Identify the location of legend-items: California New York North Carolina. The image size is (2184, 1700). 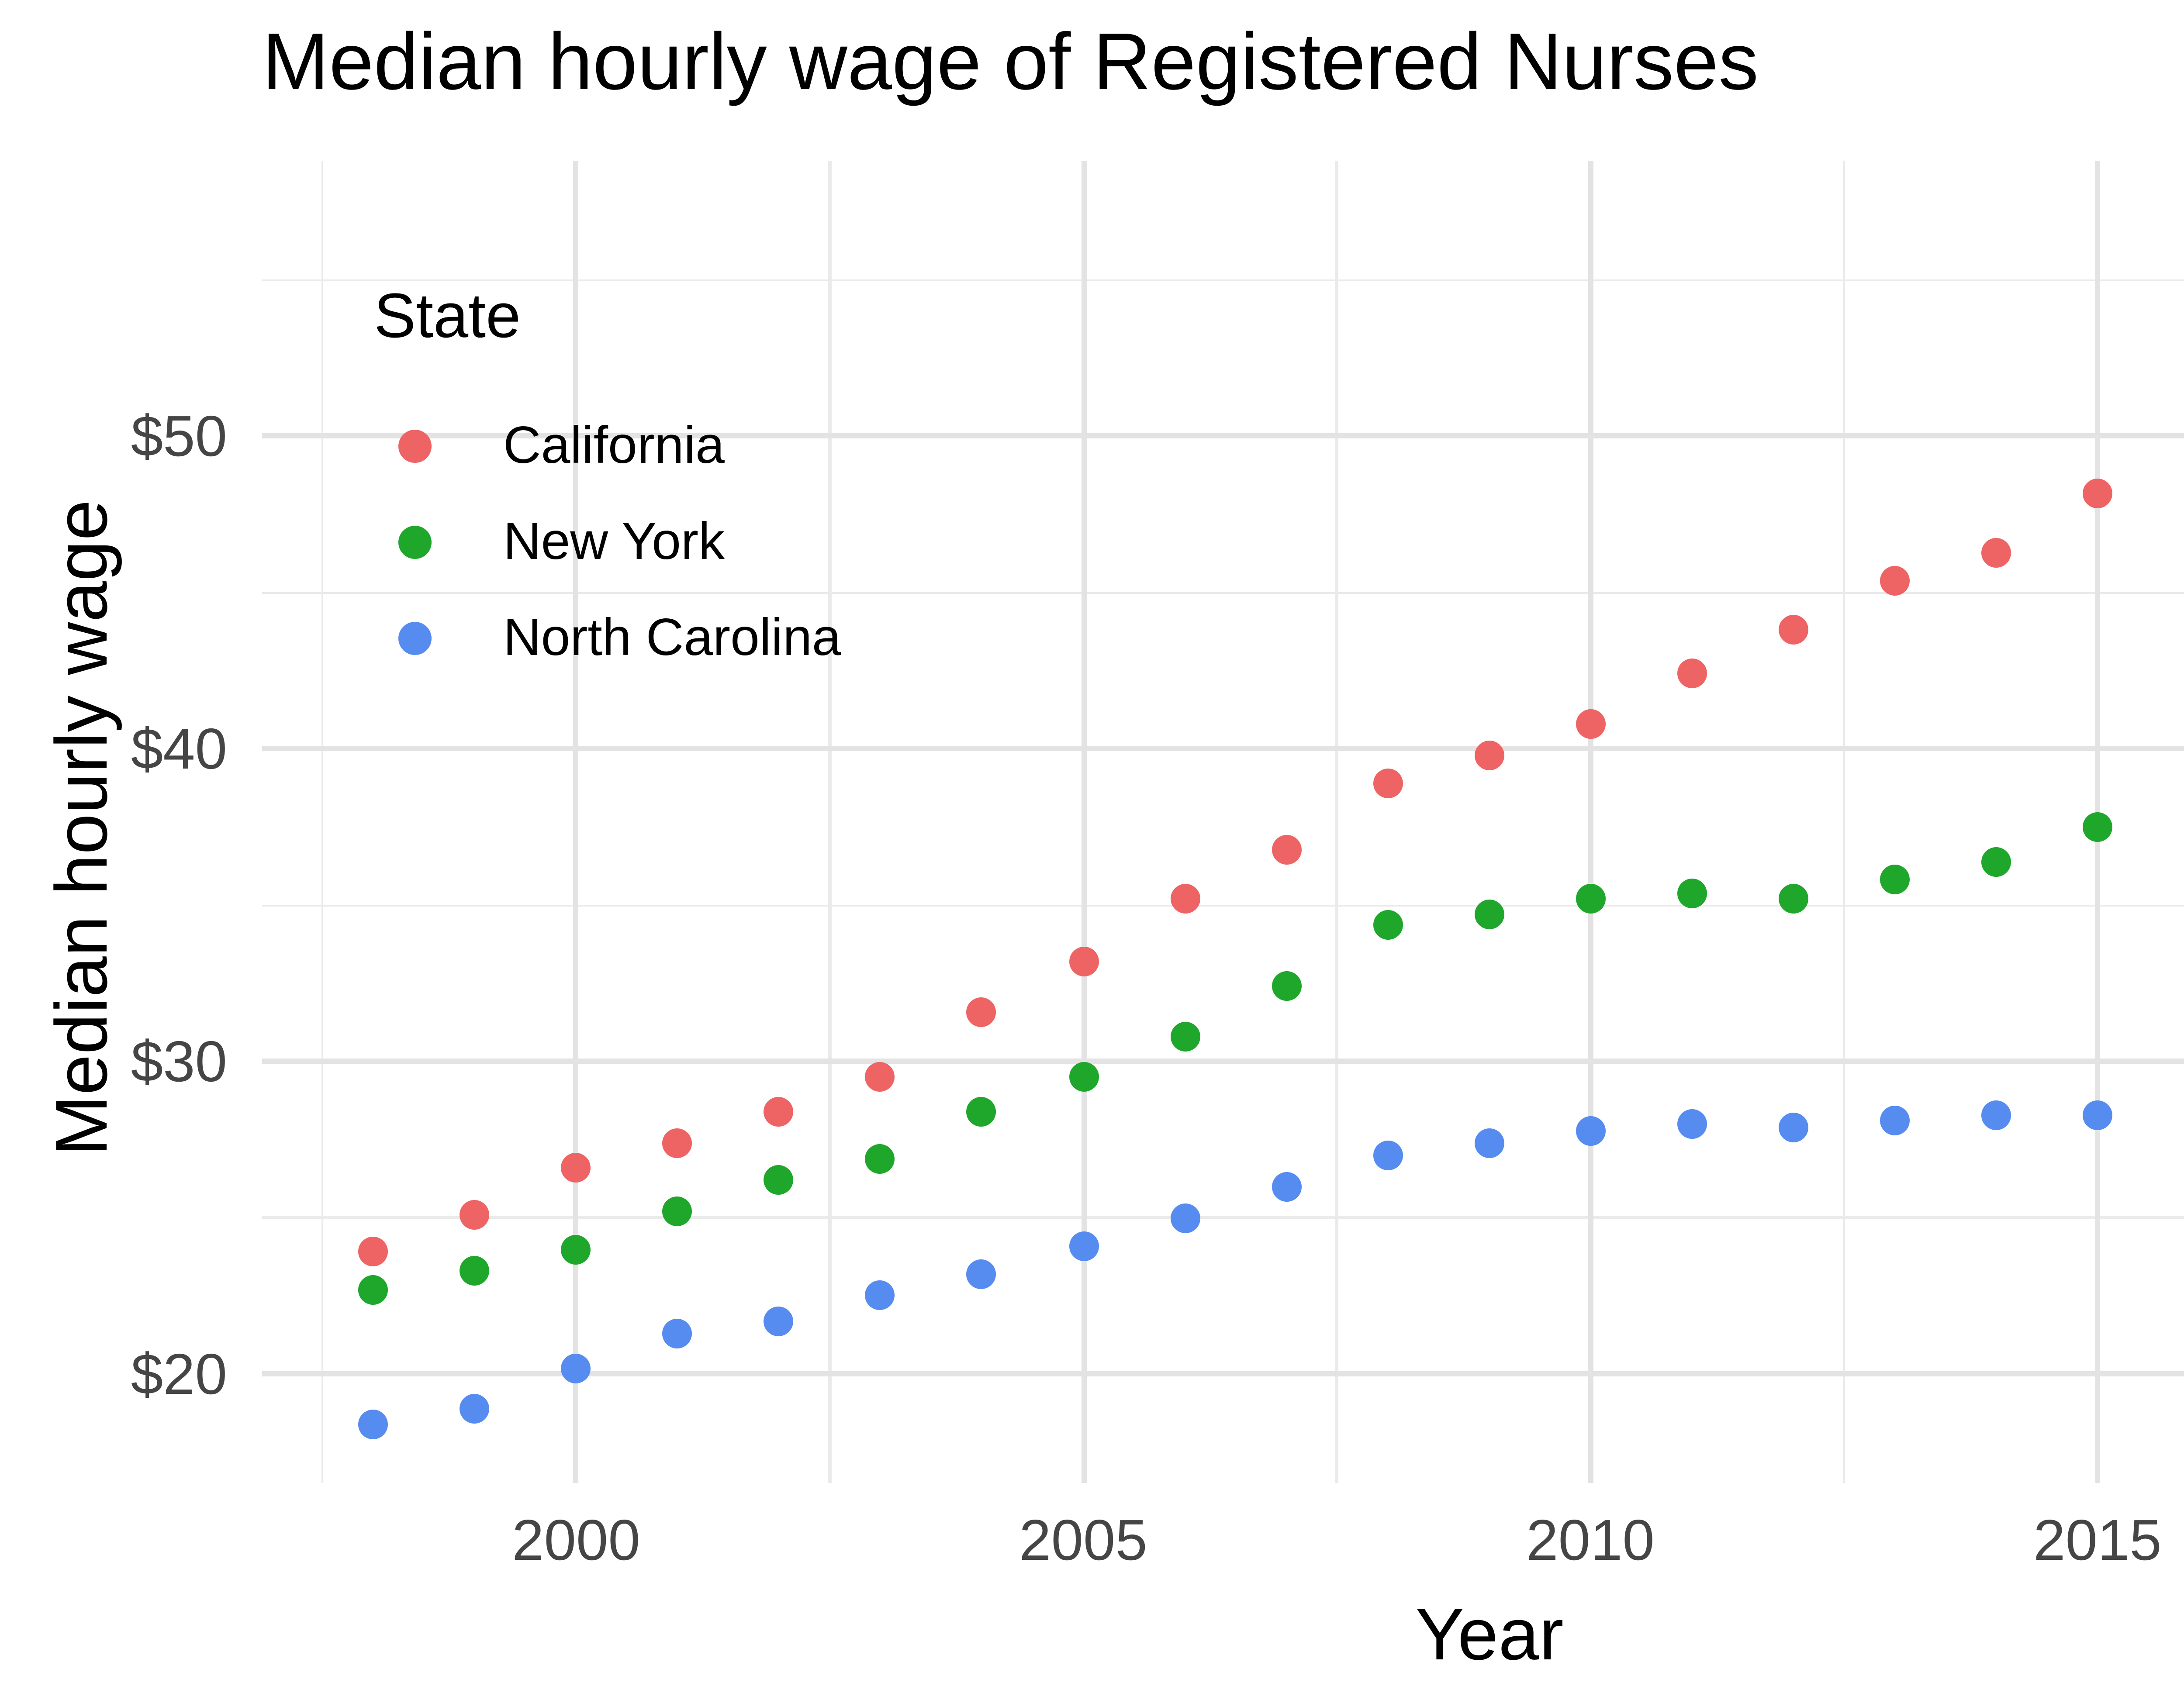
(607, 542).